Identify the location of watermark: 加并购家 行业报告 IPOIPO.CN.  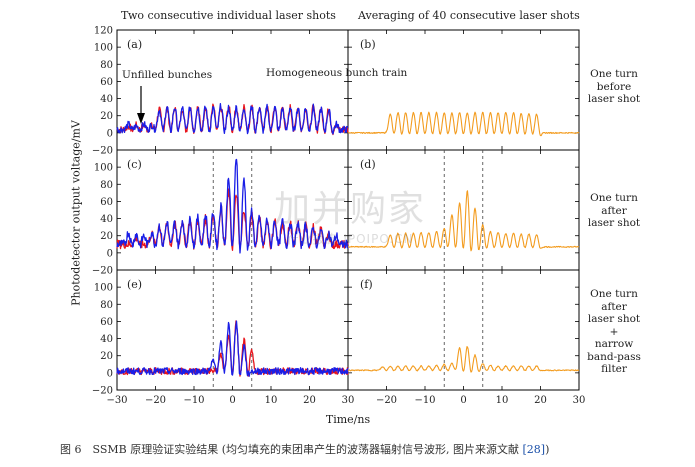
(350, 218).